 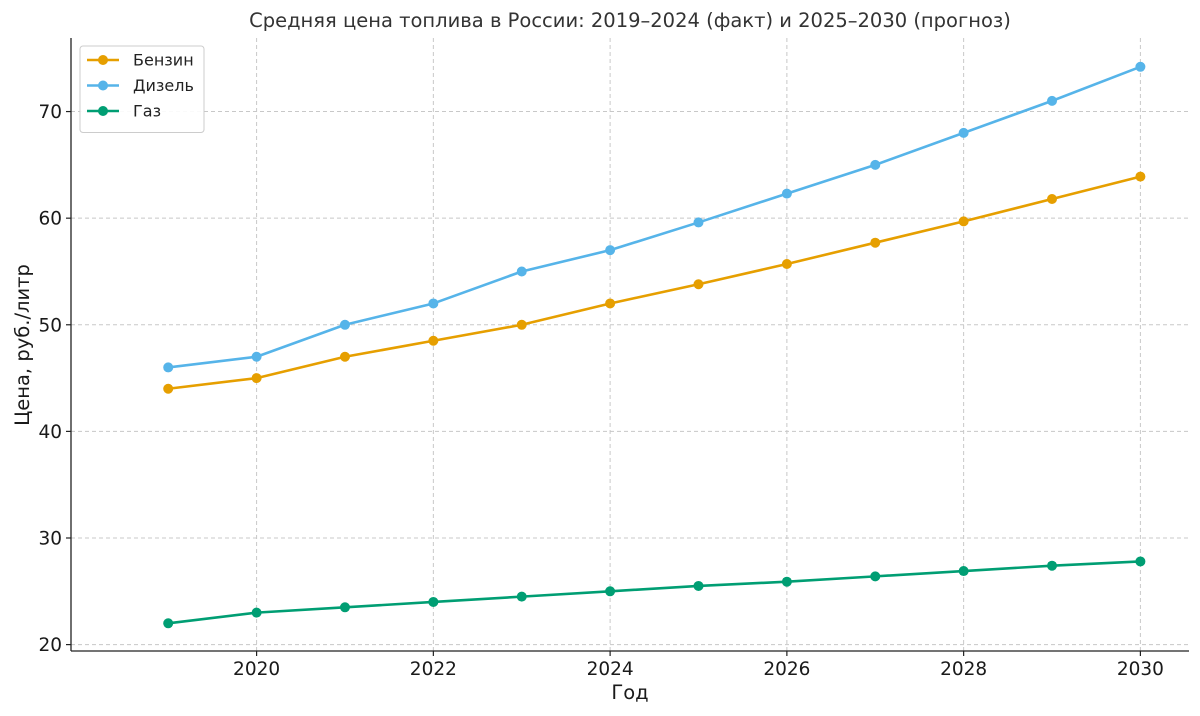 What do you see at coordinates (786, 581) in the screenshot?
I see `series-2-point-2026` at bounding box center [786, 581].